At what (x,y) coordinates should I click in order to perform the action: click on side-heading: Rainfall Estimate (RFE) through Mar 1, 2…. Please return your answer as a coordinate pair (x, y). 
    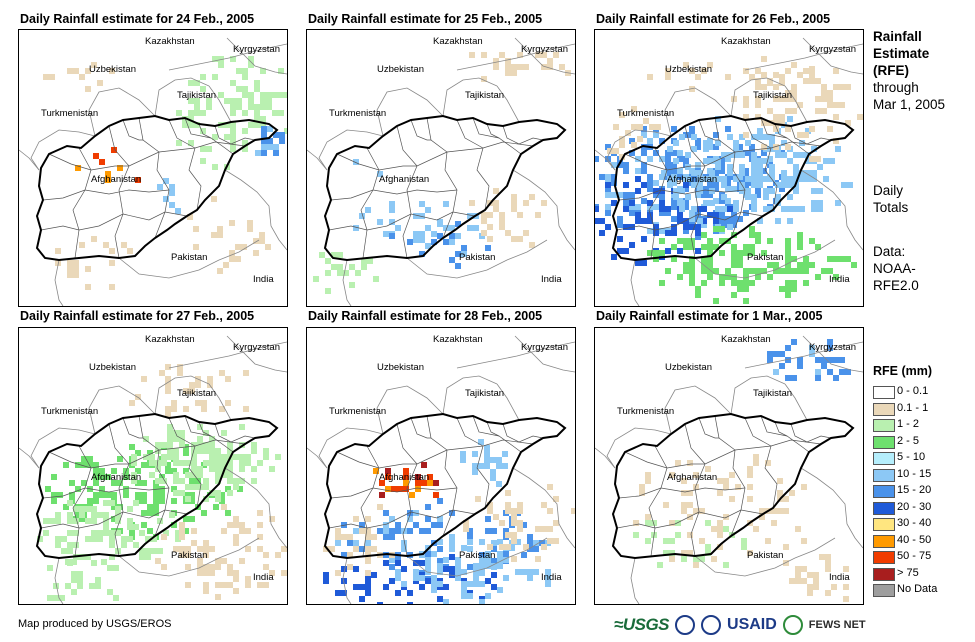
    Looking at the image, I should click on (909, 70).